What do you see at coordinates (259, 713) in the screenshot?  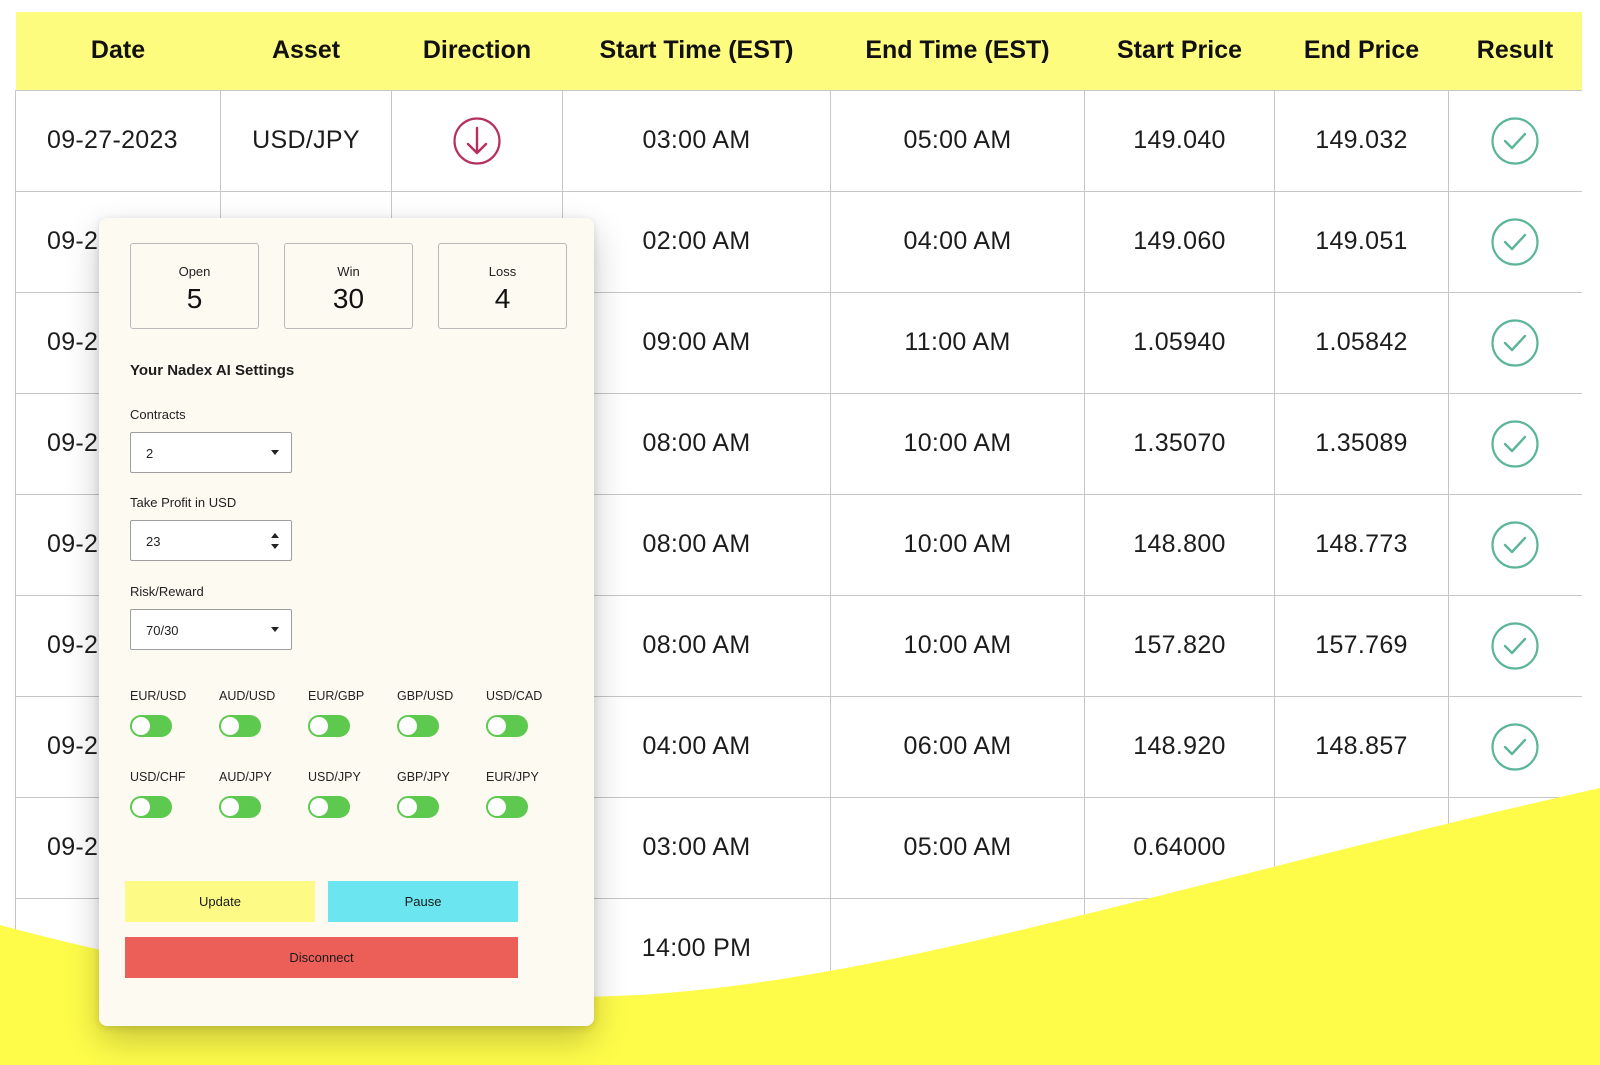 I see `pair-toggle-aud-usd: AUD/USD` at bounding box center [259, 713].